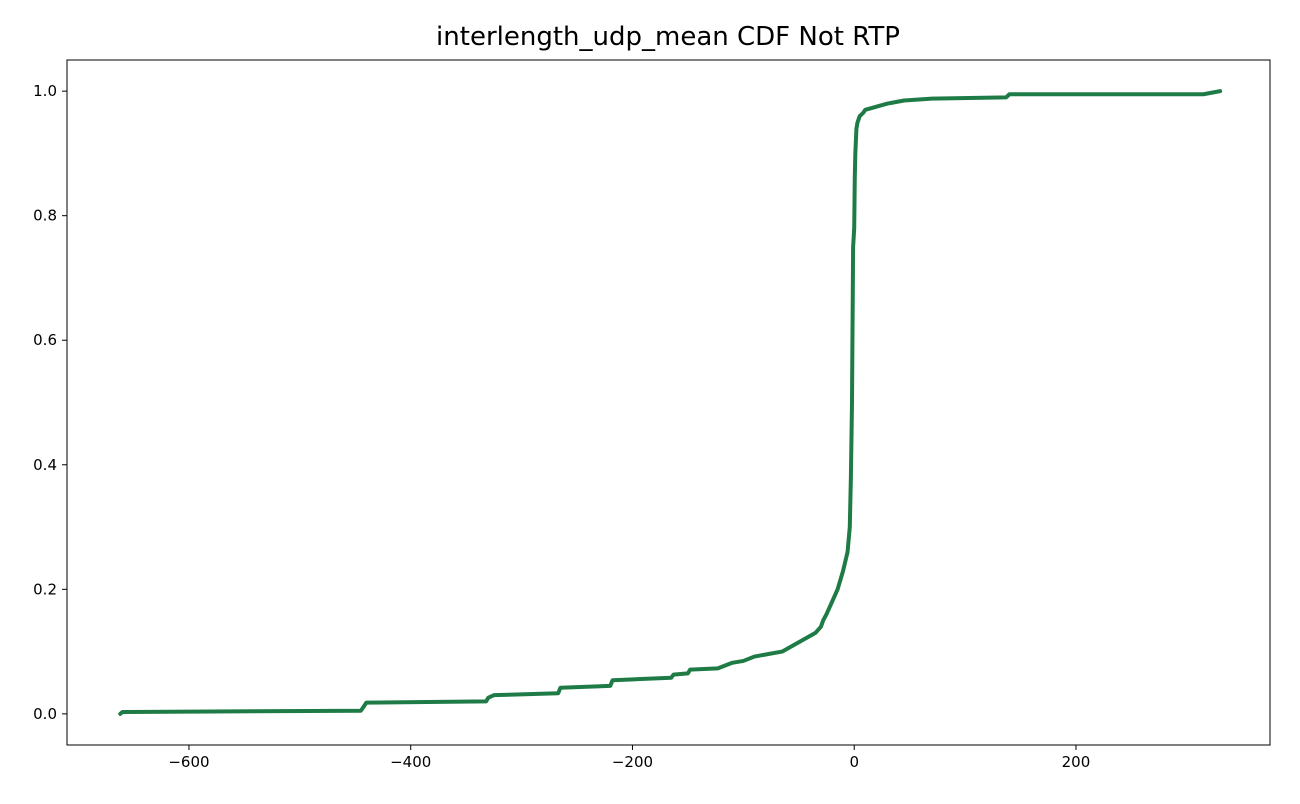 This screenshot has height=804, width=1300. Describe the element at coordinates (45, 465) in the screenshot. I see `y-tick-label: 0.4` at that location.